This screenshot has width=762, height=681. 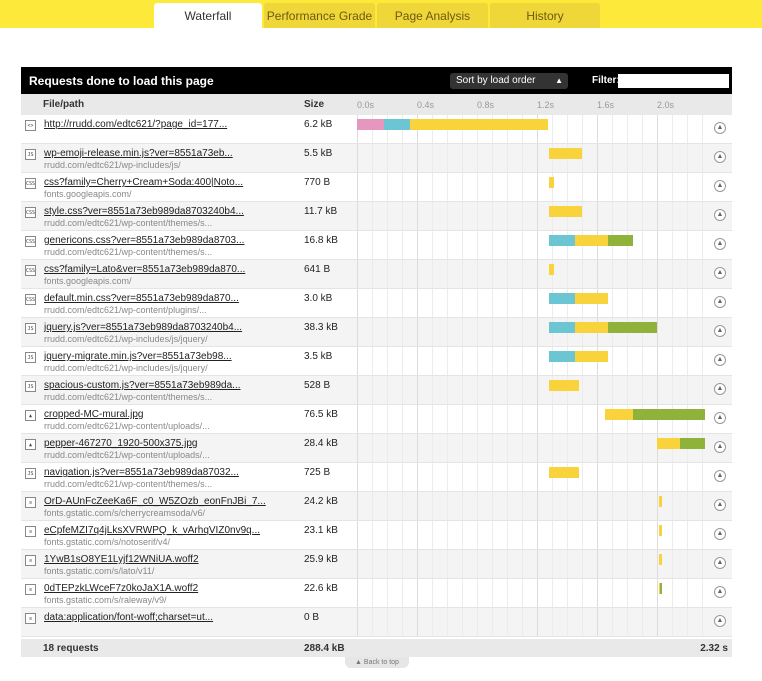 What do you see at coordinates (319, 15) in the screenshot?
I see `tab-performance-grade: Performance Grade` at bounding box center [319, 15].